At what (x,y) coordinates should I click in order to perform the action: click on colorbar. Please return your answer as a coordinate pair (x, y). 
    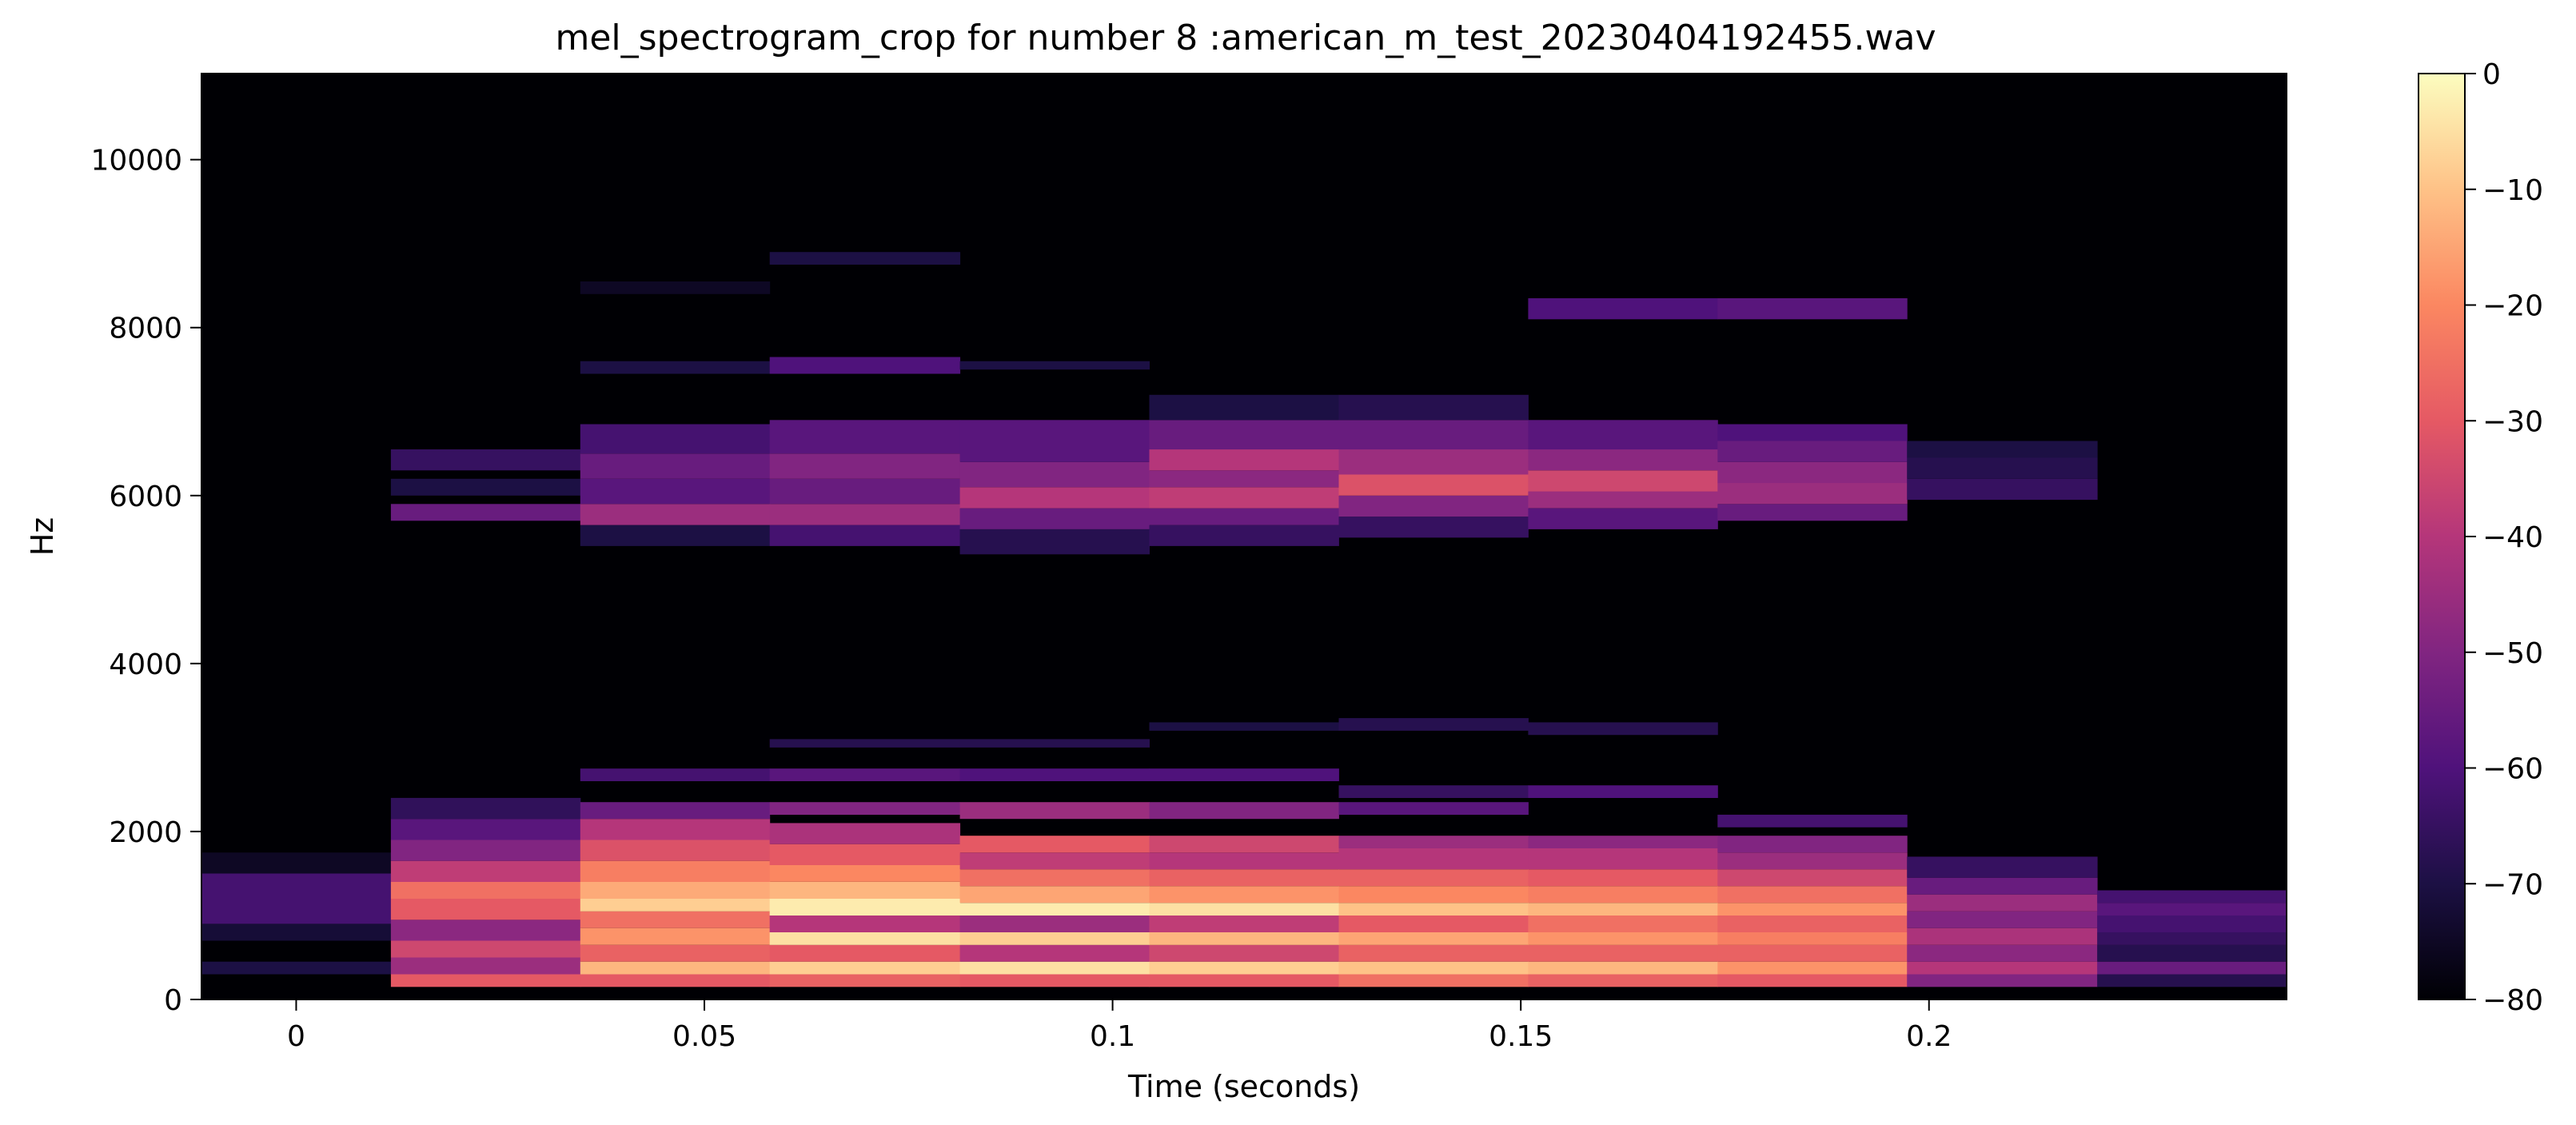
    Looking at the image, I should click on (2442, 536).